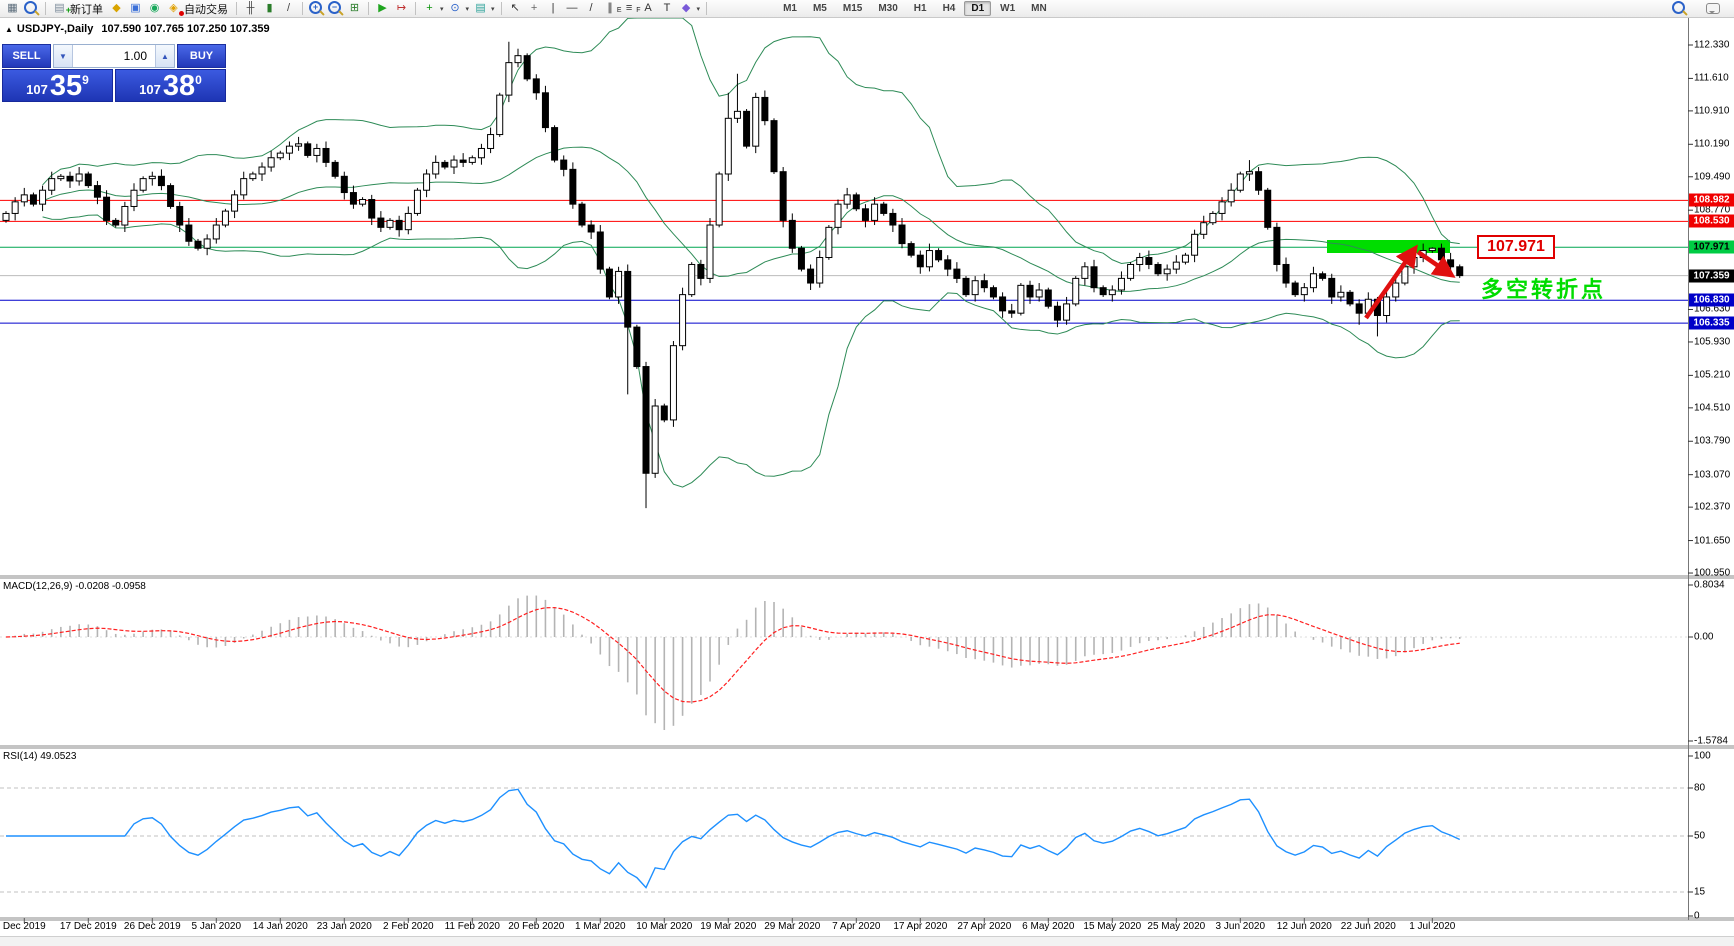 Image resolution: width=1734 pixels, height=946 pixels. Describe the element at coordinates (856, 926) in the screenshot. I see `date-tick-label: 7 Apr 2020` at that location.